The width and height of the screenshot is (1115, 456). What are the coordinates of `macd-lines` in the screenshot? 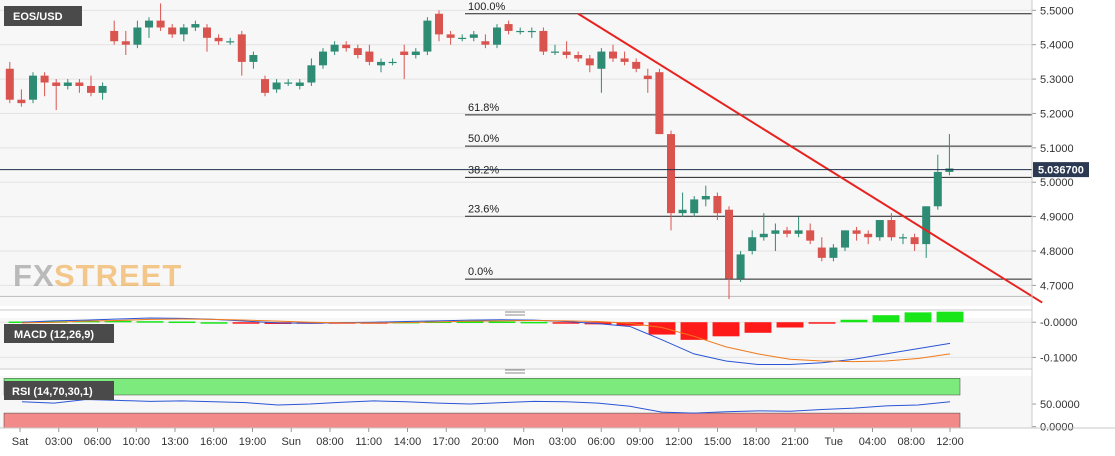 It's located at (486, 341).